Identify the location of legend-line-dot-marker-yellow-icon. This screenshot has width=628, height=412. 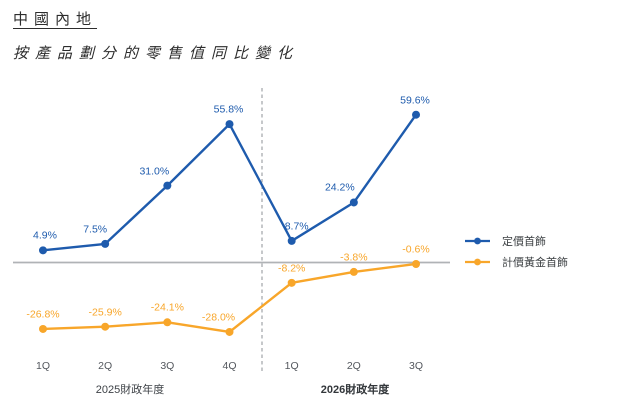
(477, 262).